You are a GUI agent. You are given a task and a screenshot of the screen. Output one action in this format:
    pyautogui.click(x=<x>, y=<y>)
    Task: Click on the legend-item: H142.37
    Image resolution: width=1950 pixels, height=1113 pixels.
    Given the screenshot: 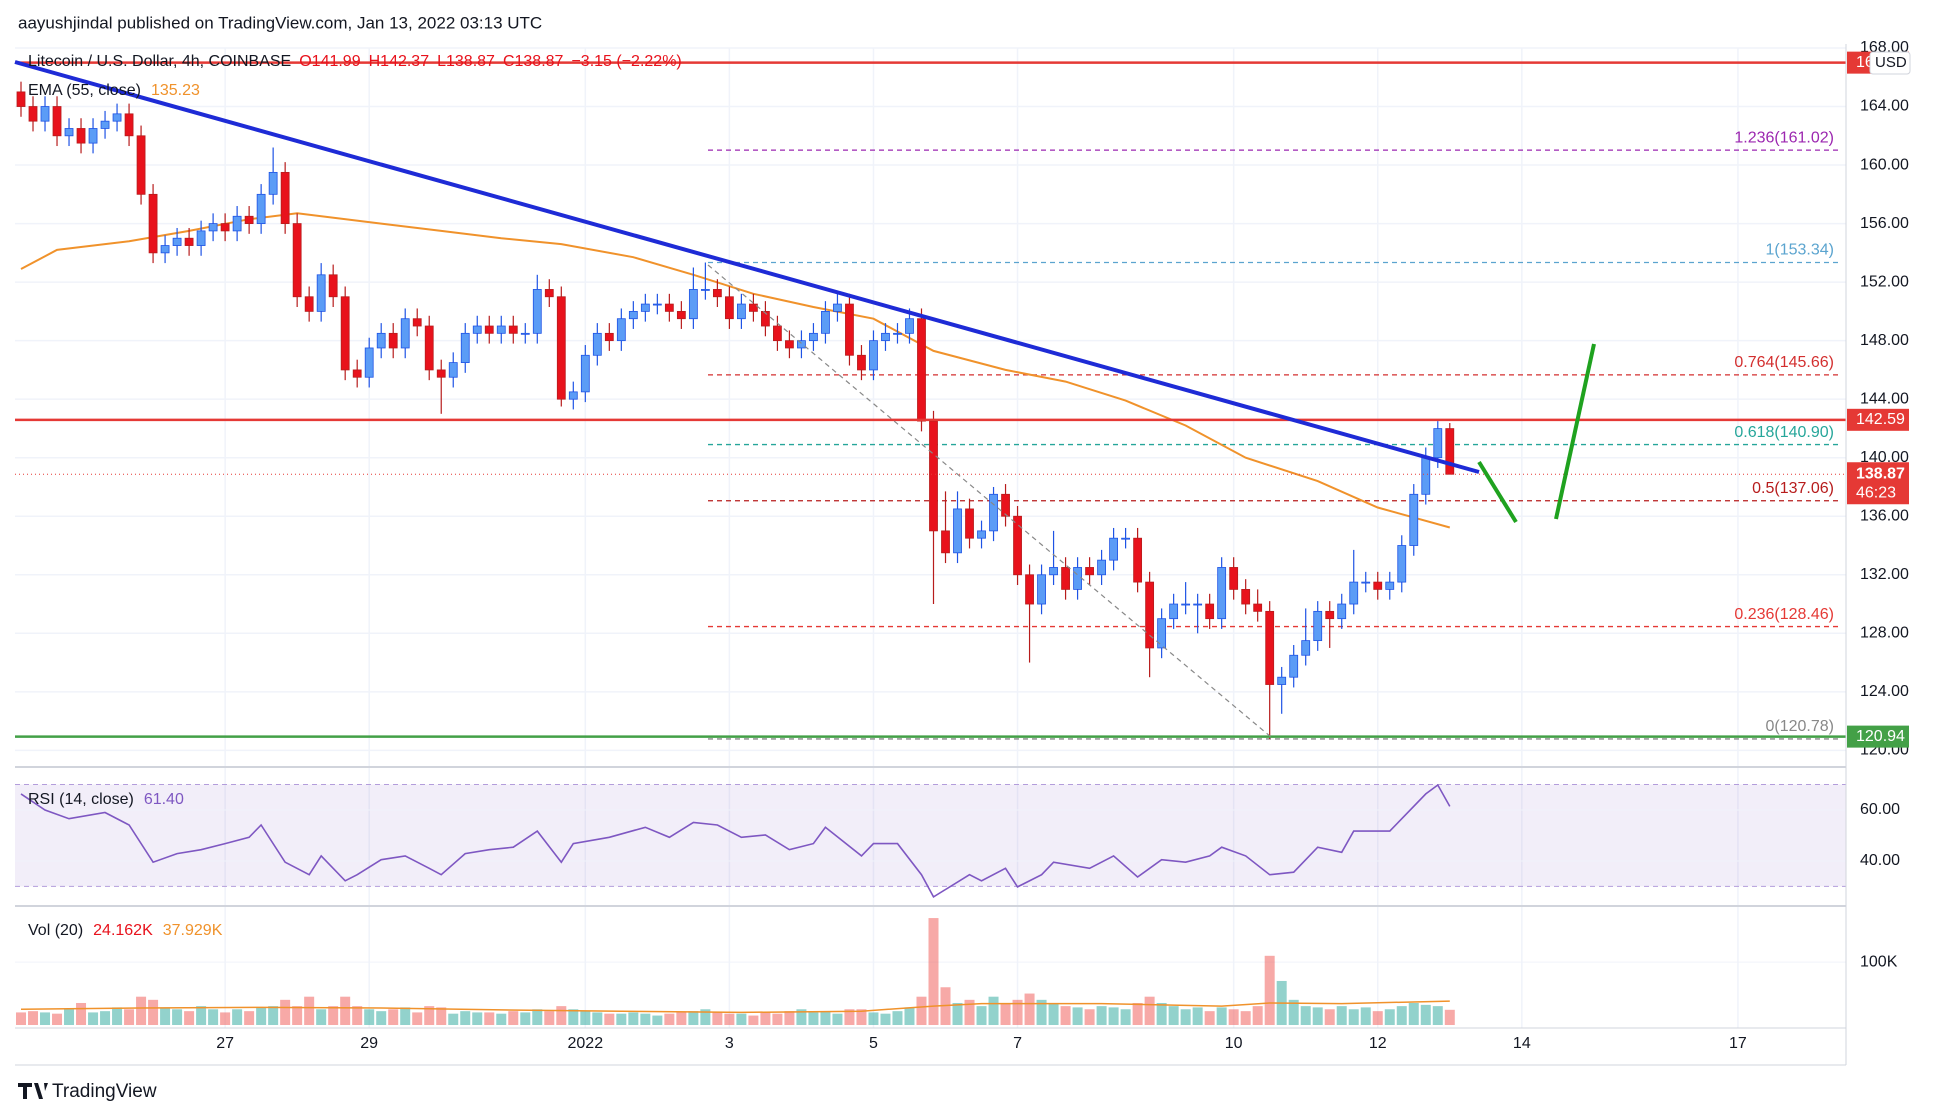 What is the action you would take?
    pyautogui.click(x=399, y=61)
    